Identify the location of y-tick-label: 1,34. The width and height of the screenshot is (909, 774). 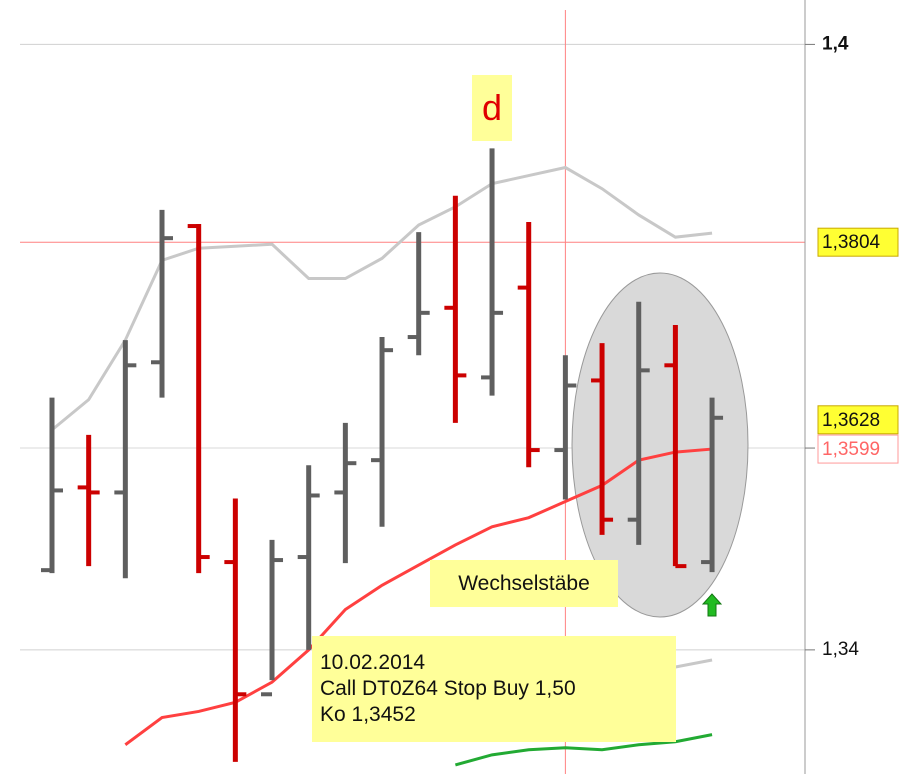
(840, 649).